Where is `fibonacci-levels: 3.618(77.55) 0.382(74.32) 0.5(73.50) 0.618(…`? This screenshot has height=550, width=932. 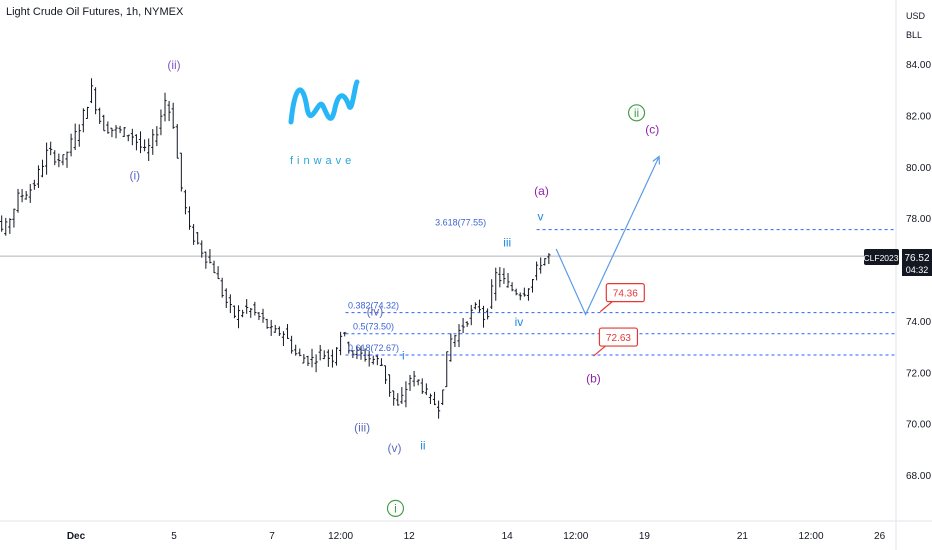 fibonacci-levels: 3.618(77.55) 0.382(74.32) 0.5(73.50) 0.618(… is located at coordinates (620, 287).